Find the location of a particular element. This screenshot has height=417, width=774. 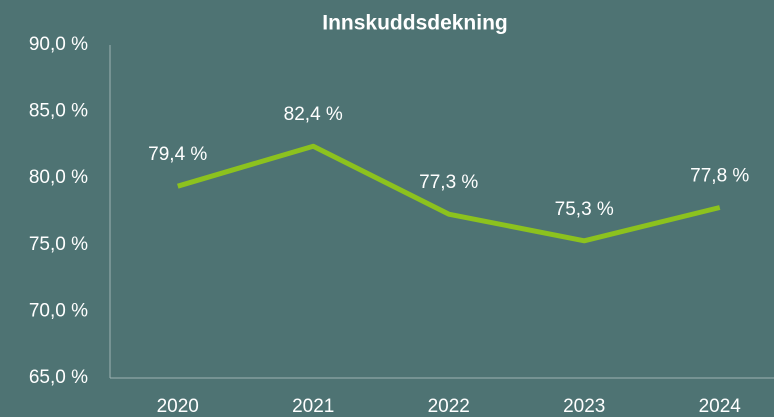

y-tick-label: 70,0 % is located at coordinates (58, 310).